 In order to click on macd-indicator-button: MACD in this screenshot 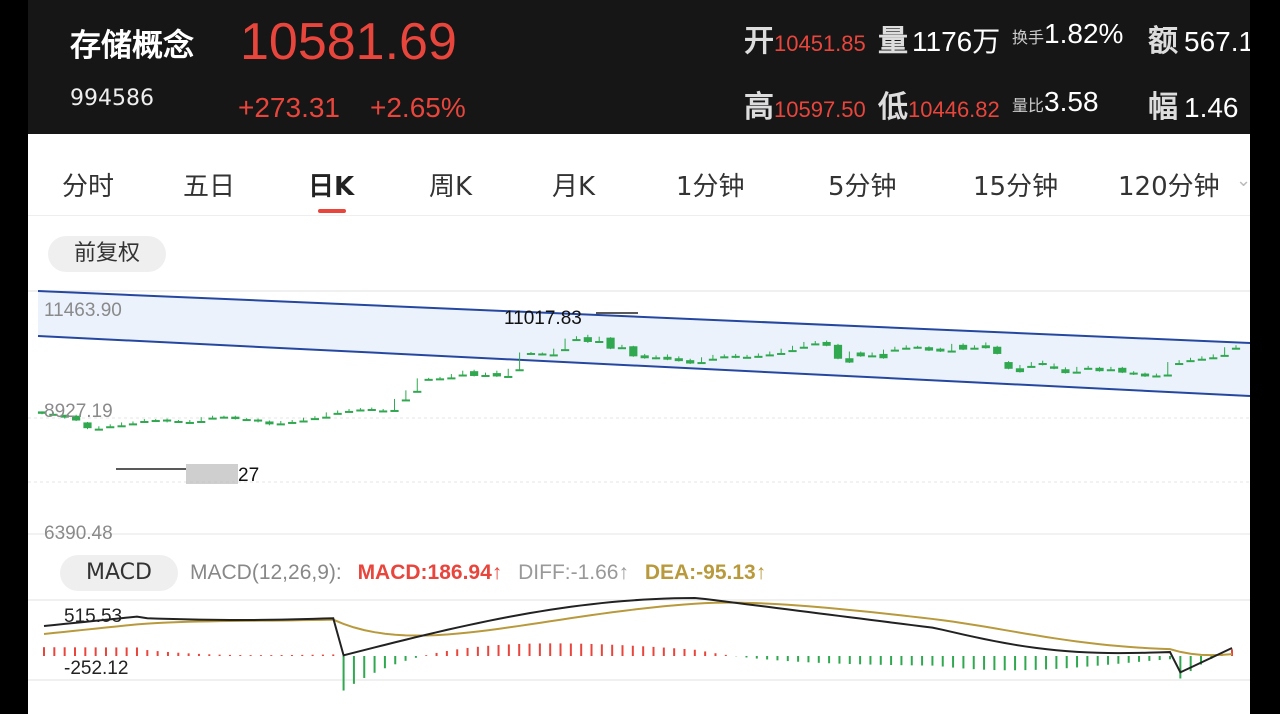, I will do `click(119, 573)`.